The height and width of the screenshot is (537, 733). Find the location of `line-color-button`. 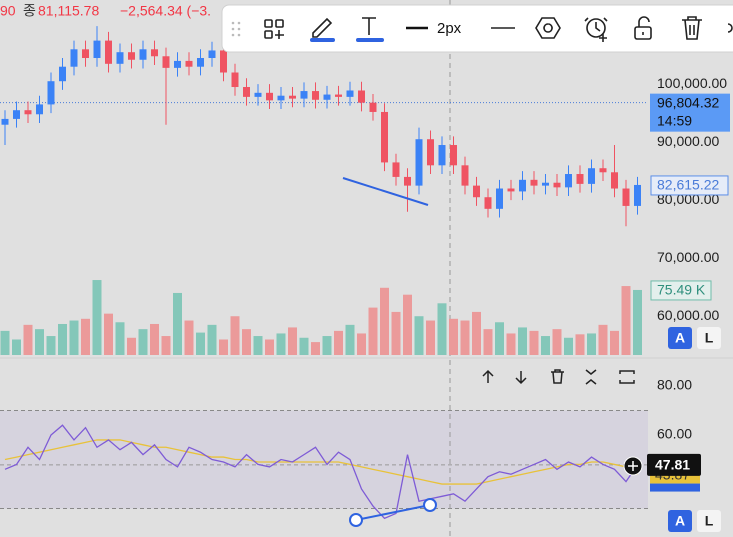

line-color-button is located at coordinates (322, 29).